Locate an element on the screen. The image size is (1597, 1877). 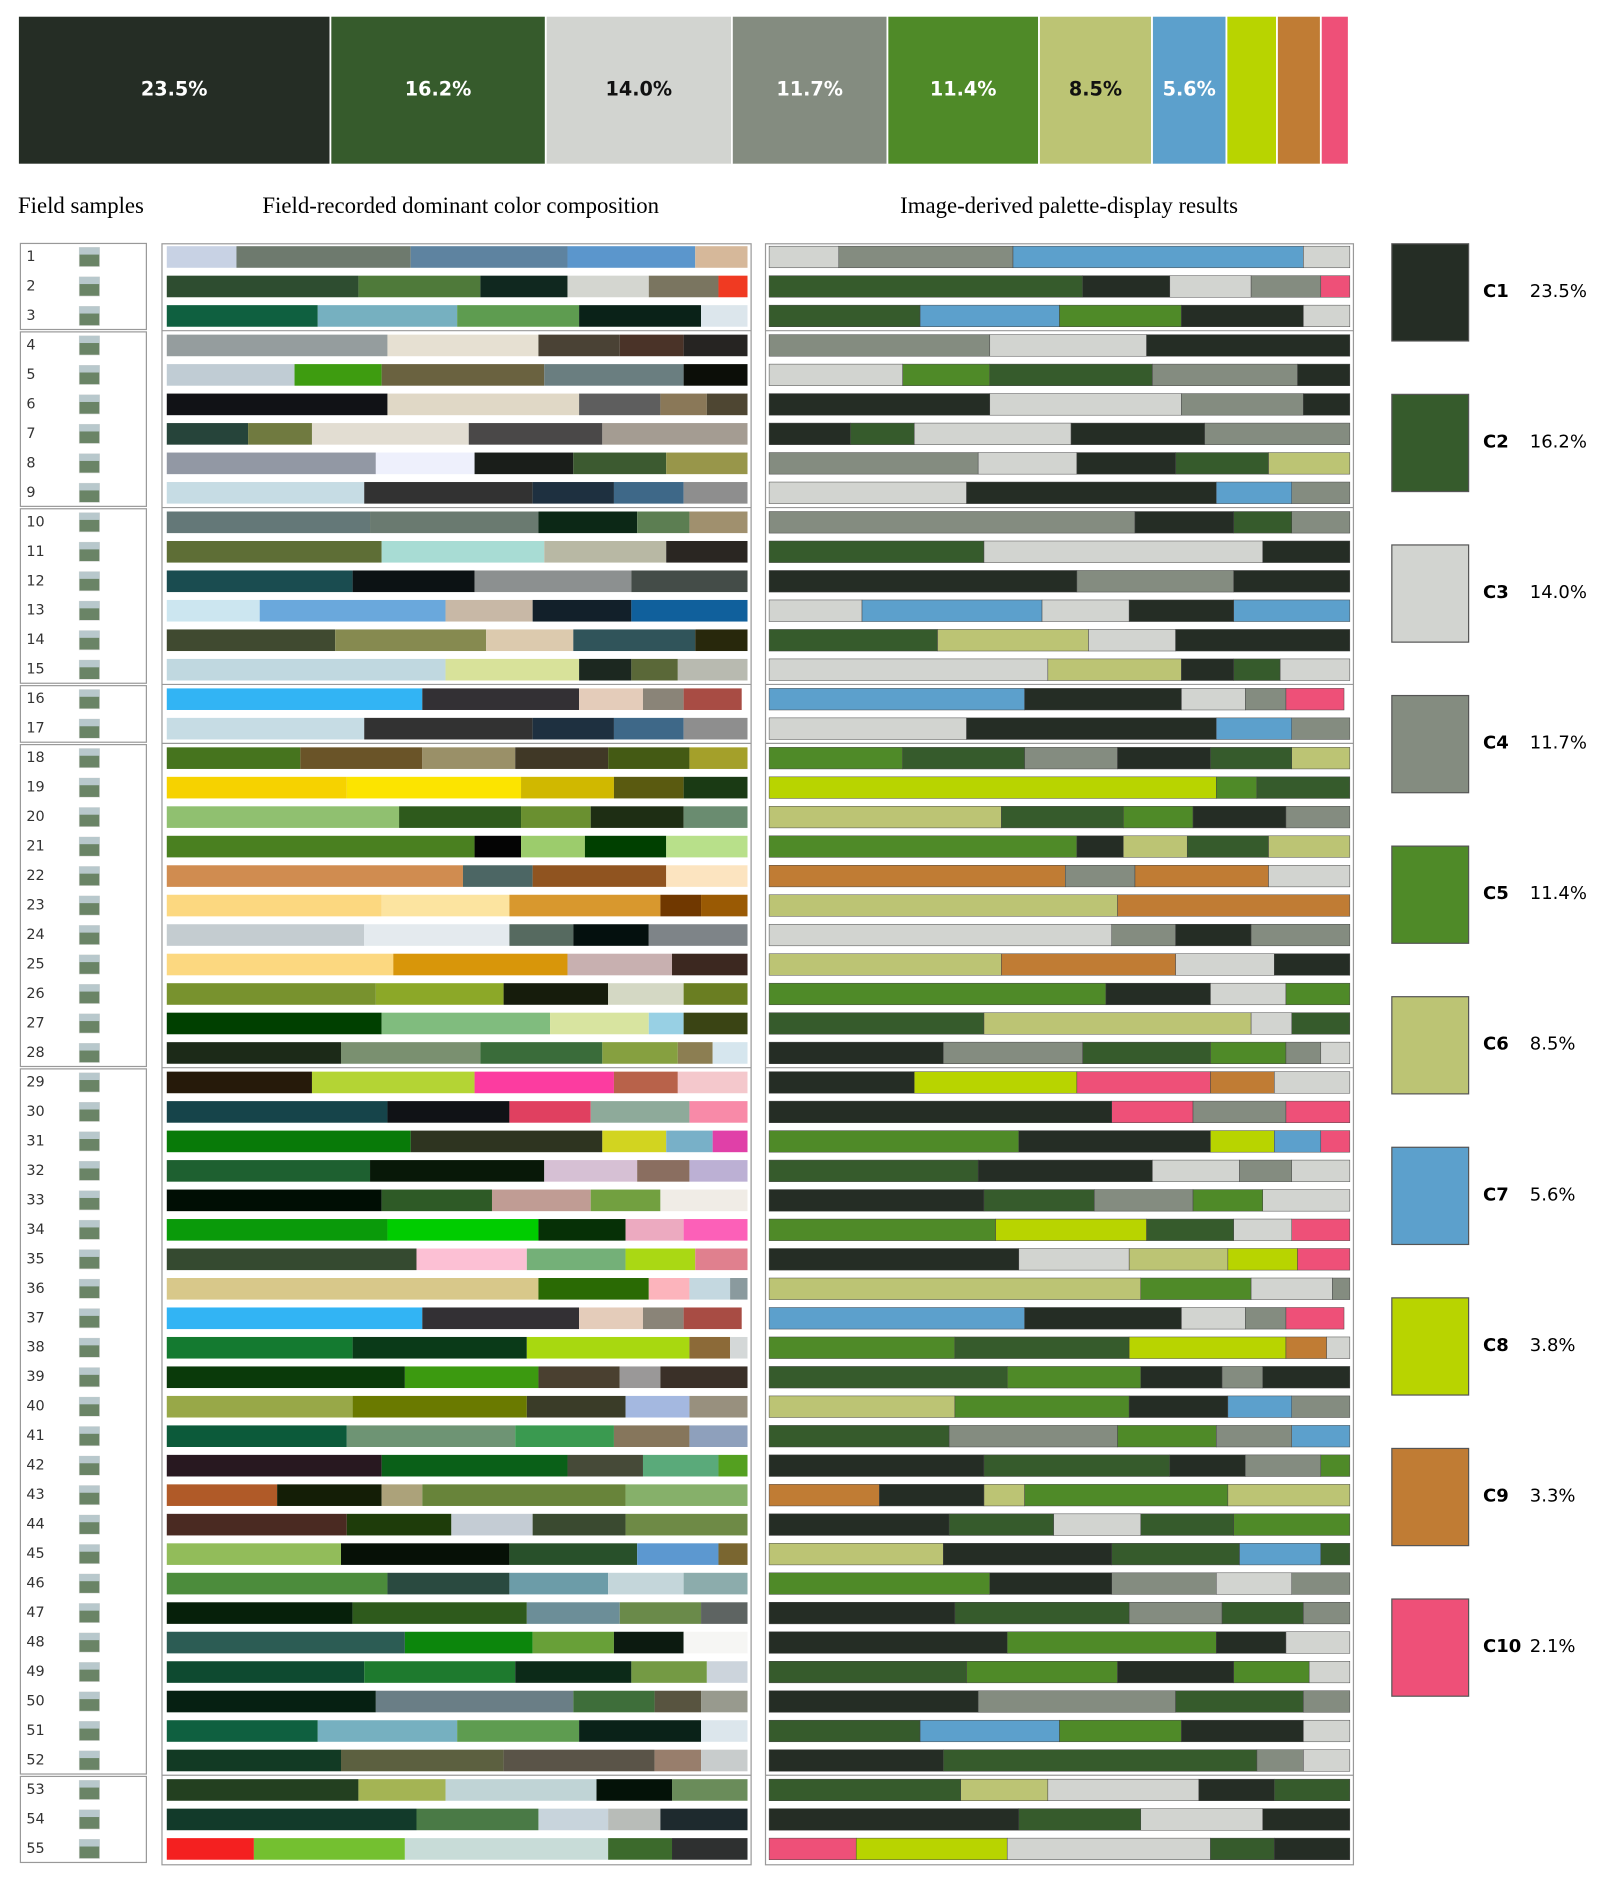
share-label: 11.7% is located at coordinates (809, 89).